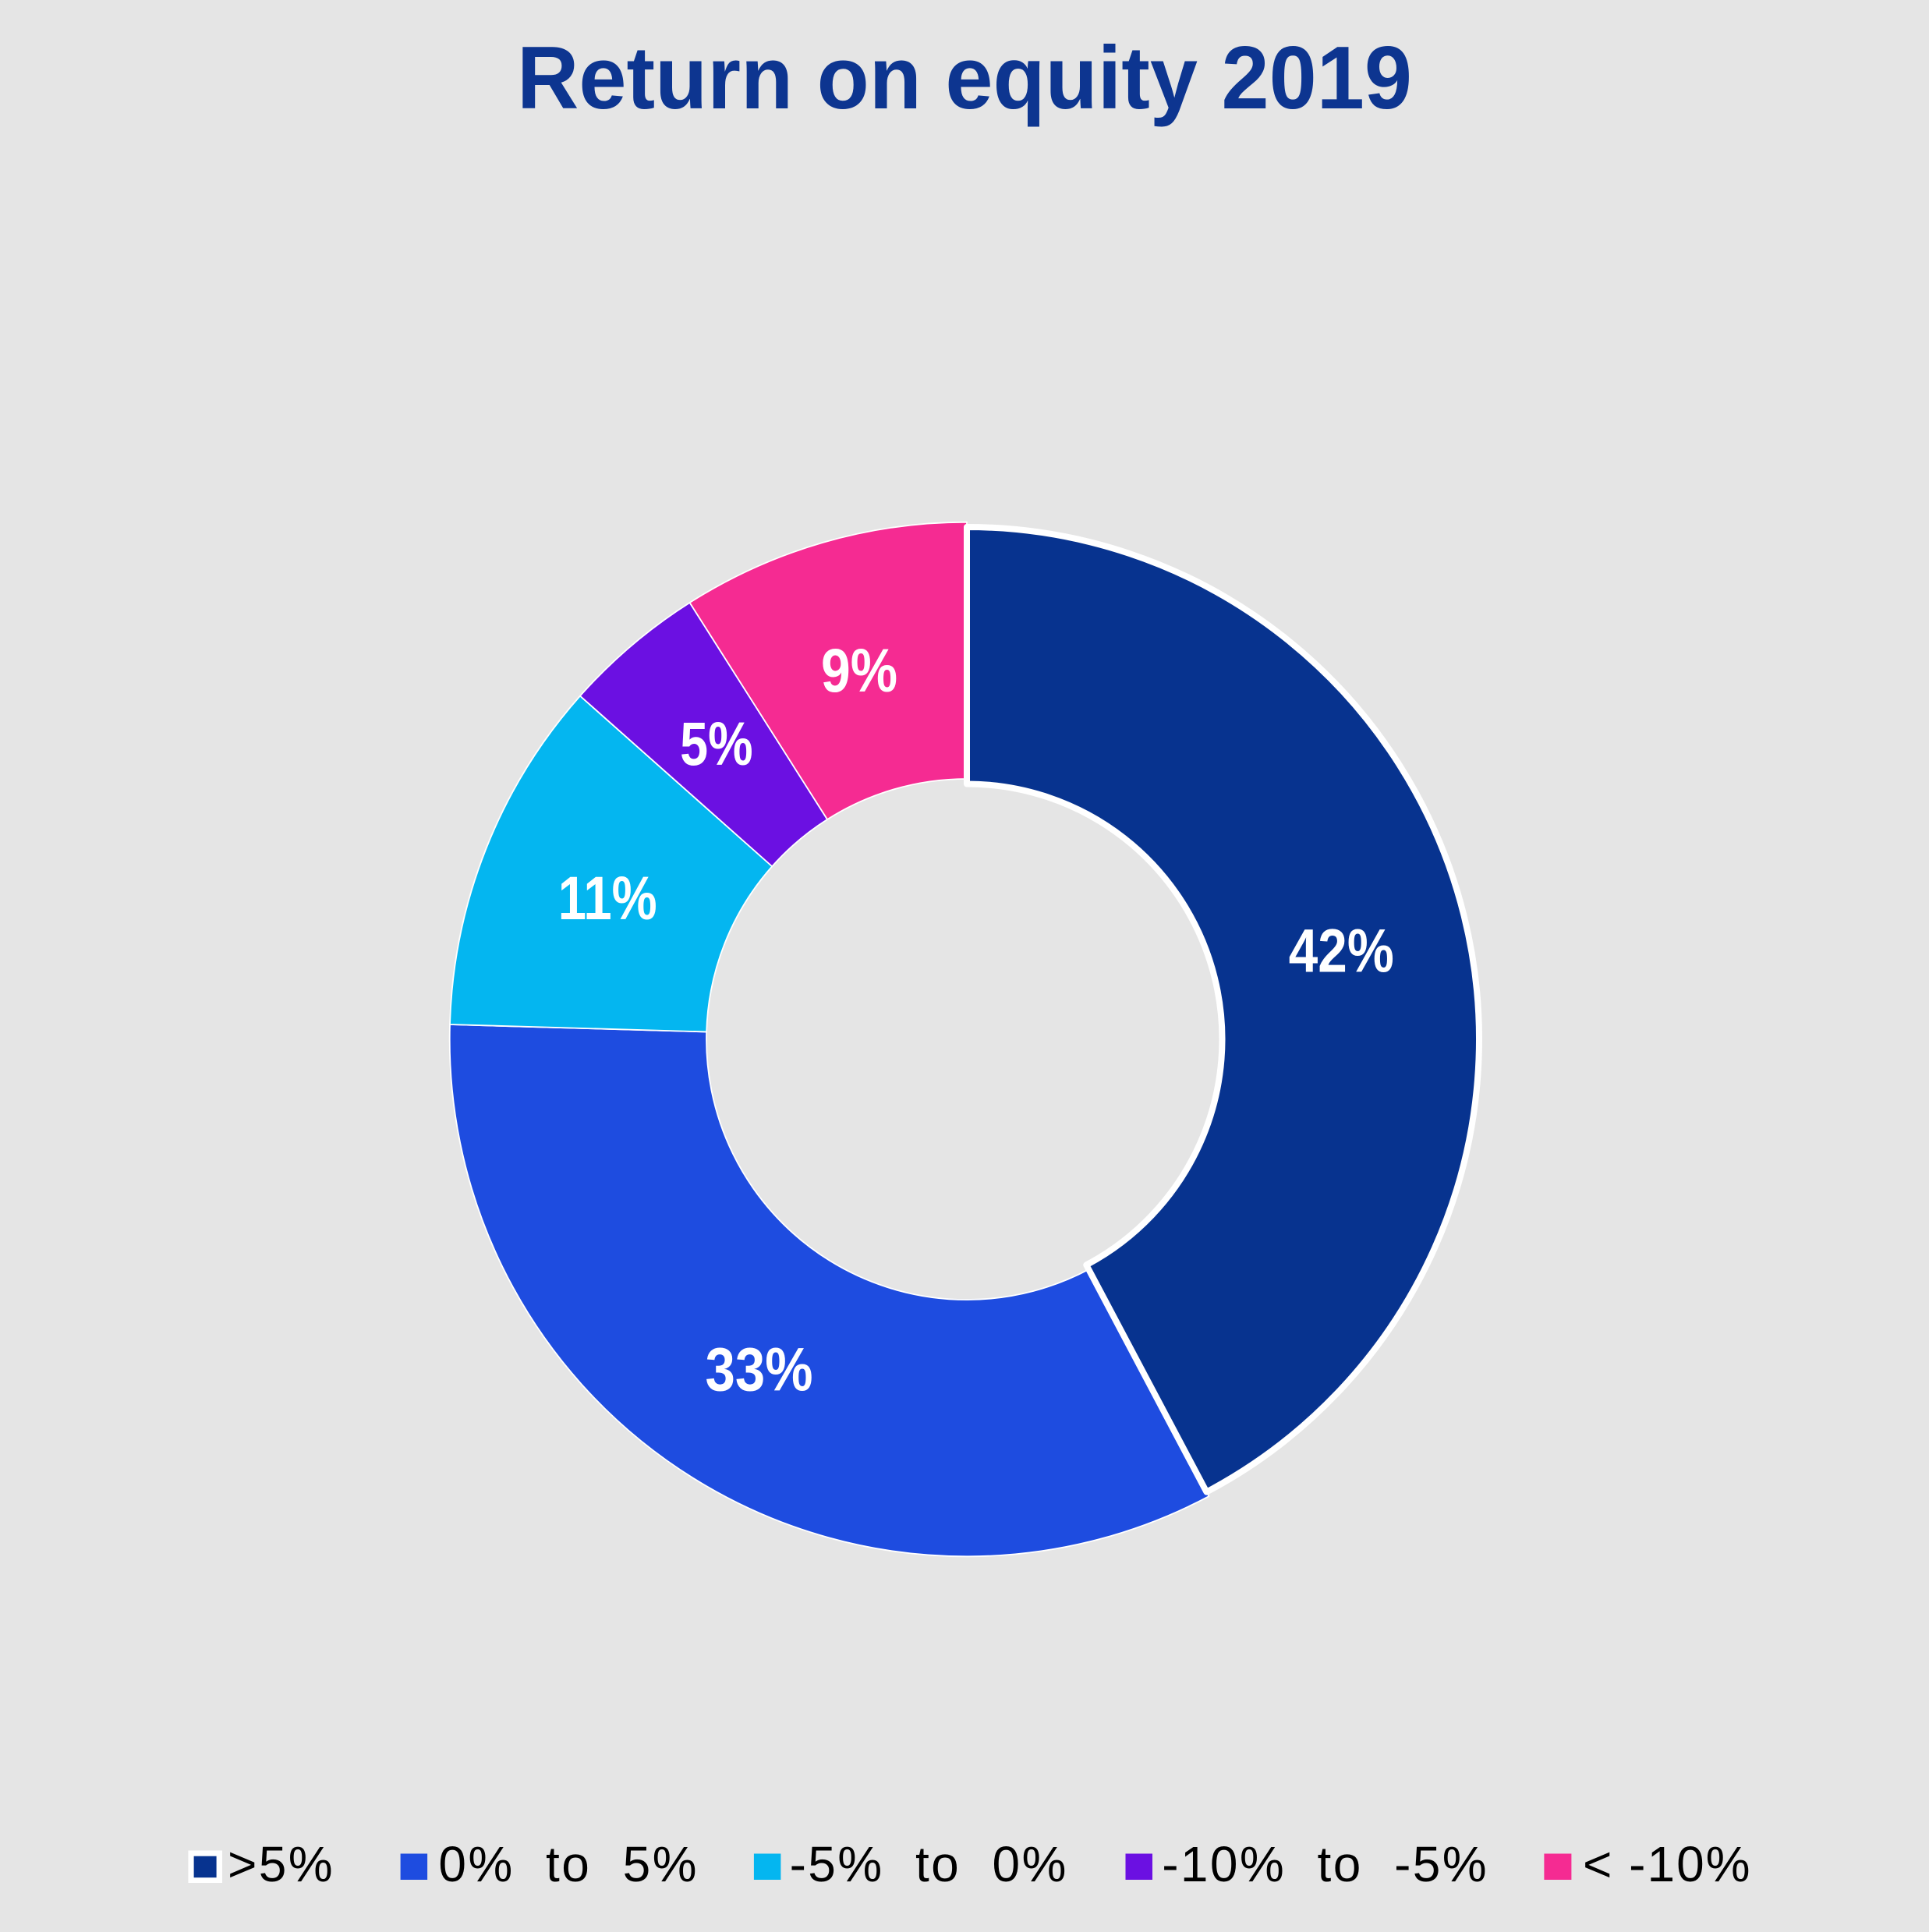  What do you see at coordinates (607, 897) in the screenshot?
I see `svg-text: 11%` at bounding box center [607, 897].